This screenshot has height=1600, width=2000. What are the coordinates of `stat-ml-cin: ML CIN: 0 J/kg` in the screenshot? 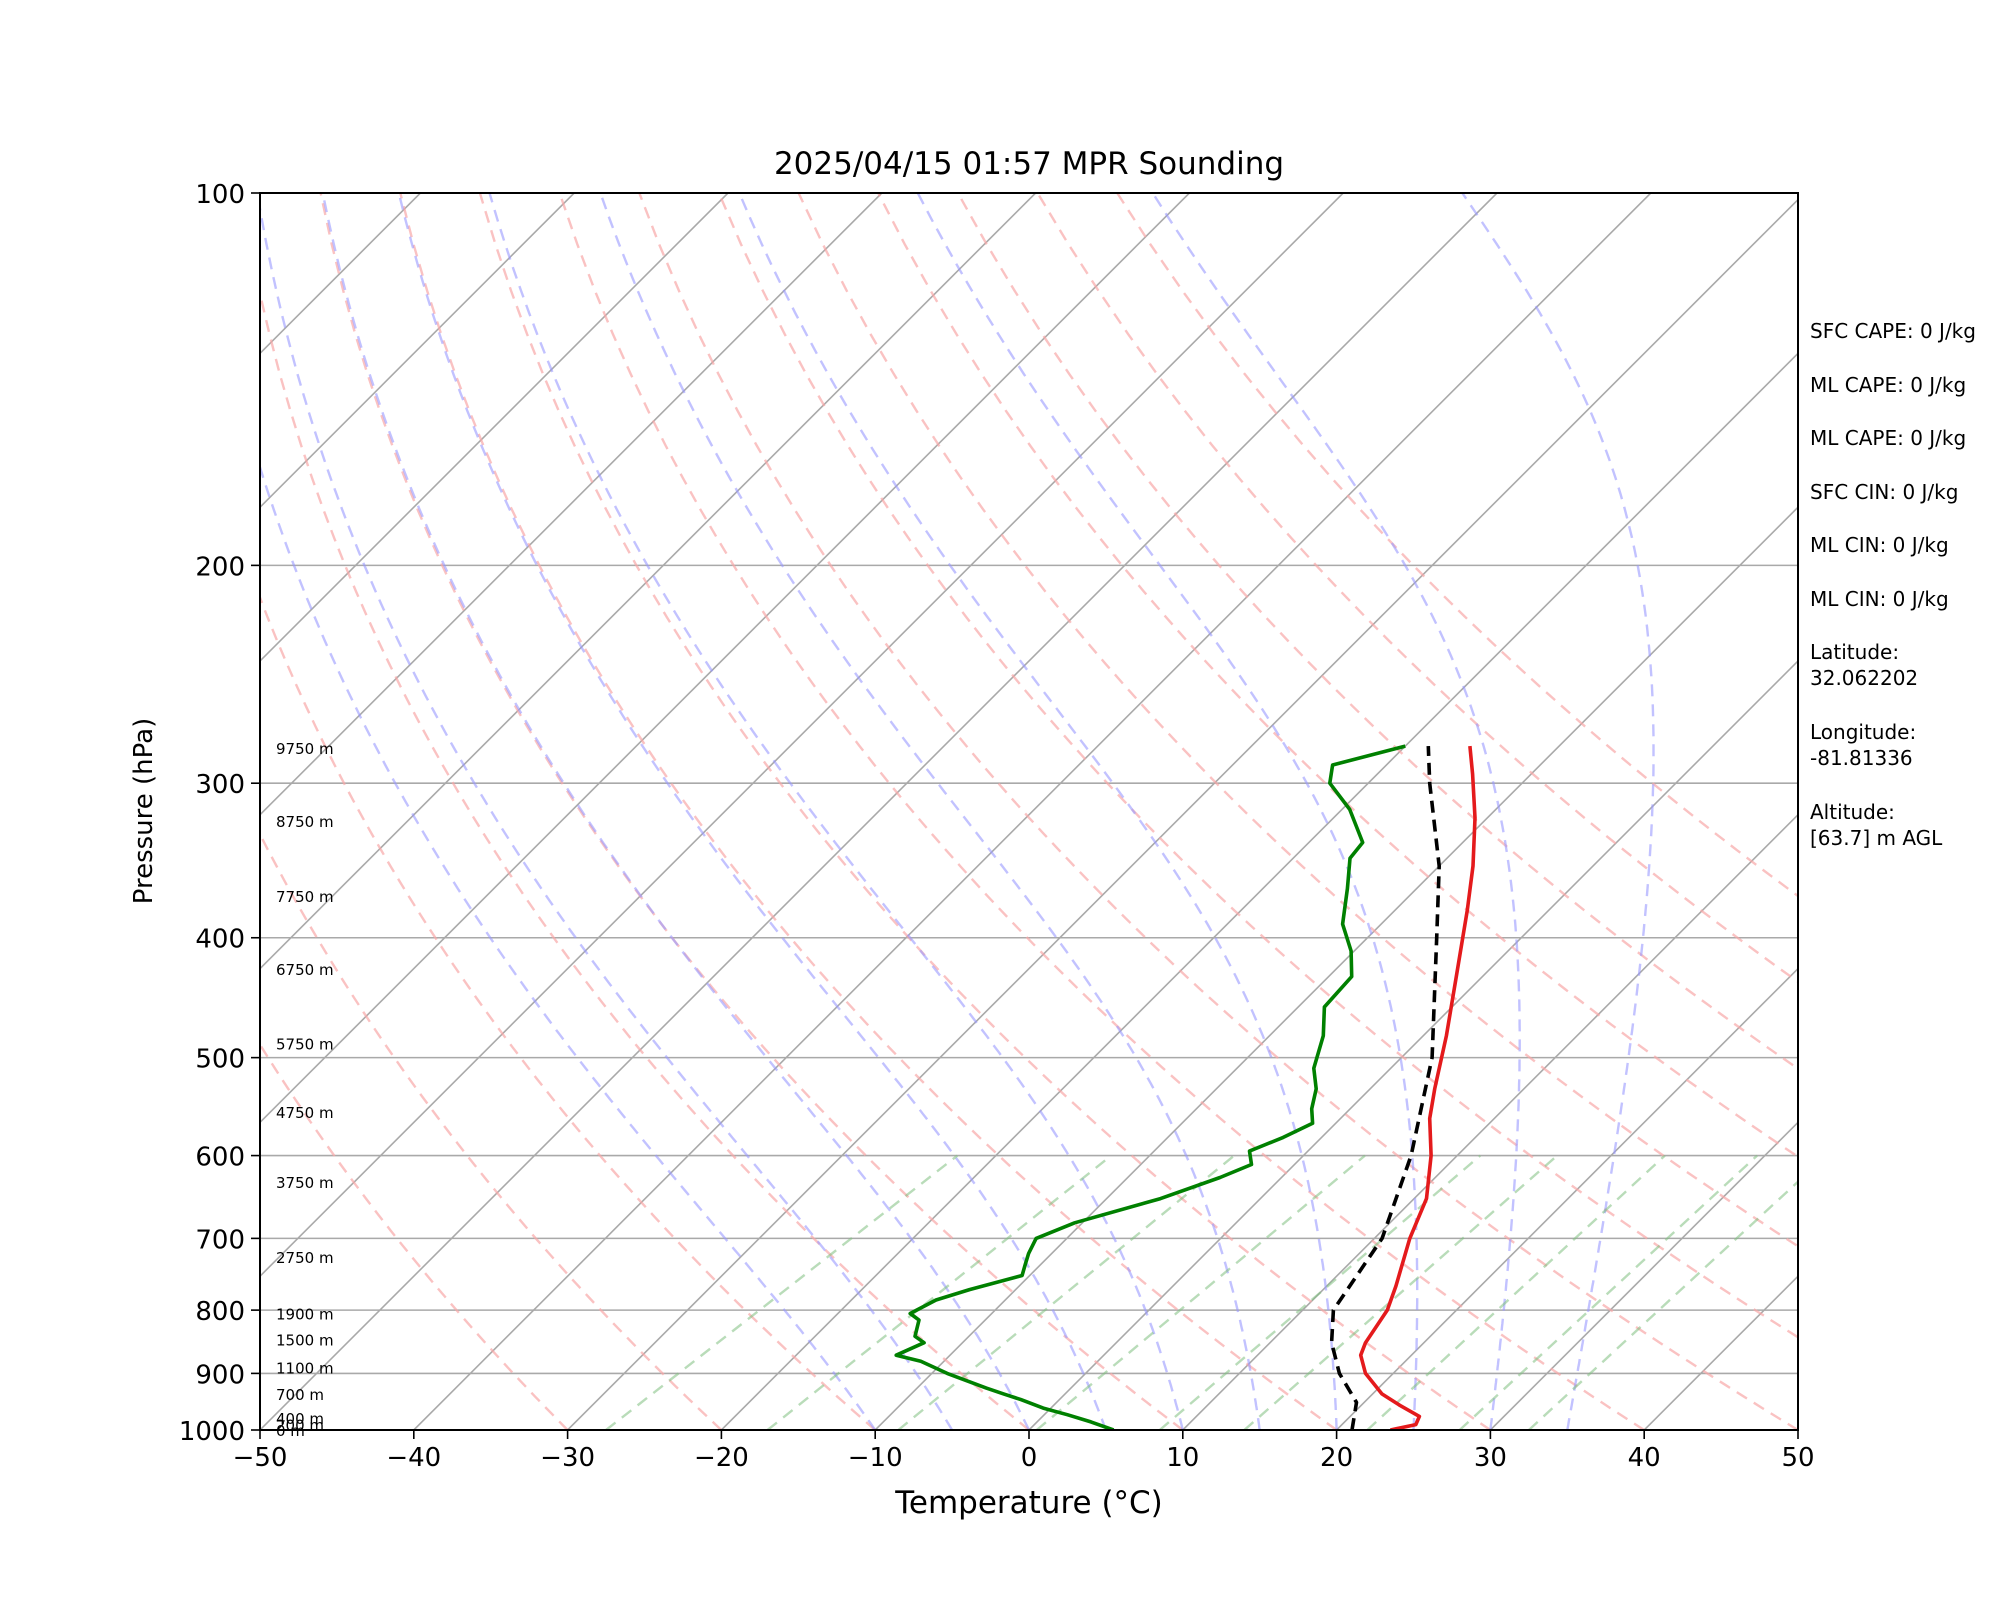 It's located at (1879, 545).